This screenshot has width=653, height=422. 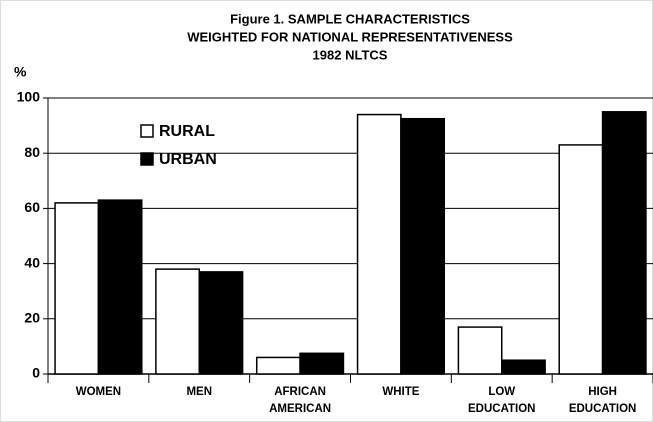 I want to click on y-tick-label: 80, so click(x=32, y=152).